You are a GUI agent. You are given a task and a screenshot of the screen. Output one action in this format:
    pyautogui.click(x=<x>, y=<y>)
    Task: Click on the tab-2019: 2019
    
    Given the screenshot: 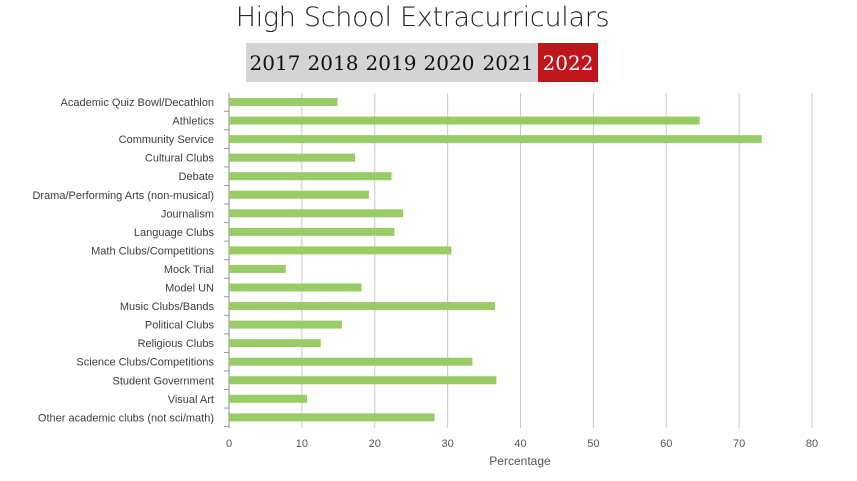 What is the action you would take?
    pyautogui.click(x=391, y=63)
    